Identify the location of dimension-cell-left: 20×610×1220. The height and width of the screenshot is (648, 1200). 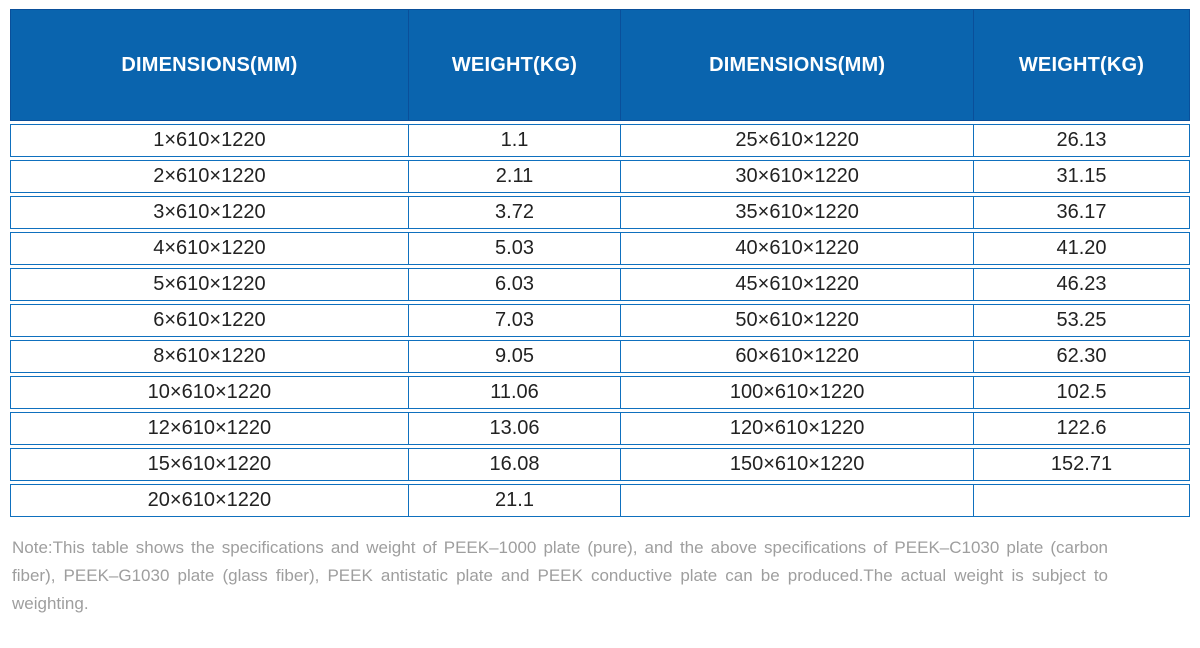
(209, 500).